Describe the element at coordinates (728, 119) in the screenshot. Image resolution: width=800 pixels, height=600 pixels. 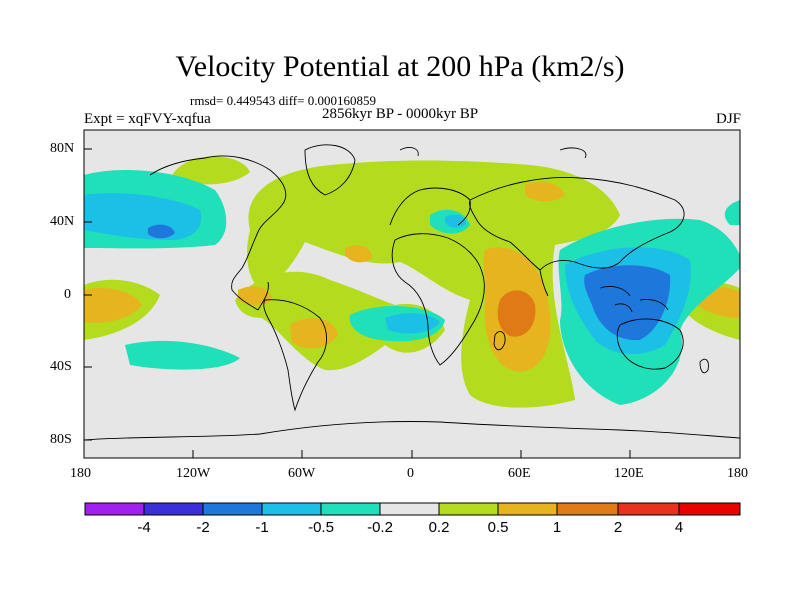
I see `season-label: DJF` at that location.